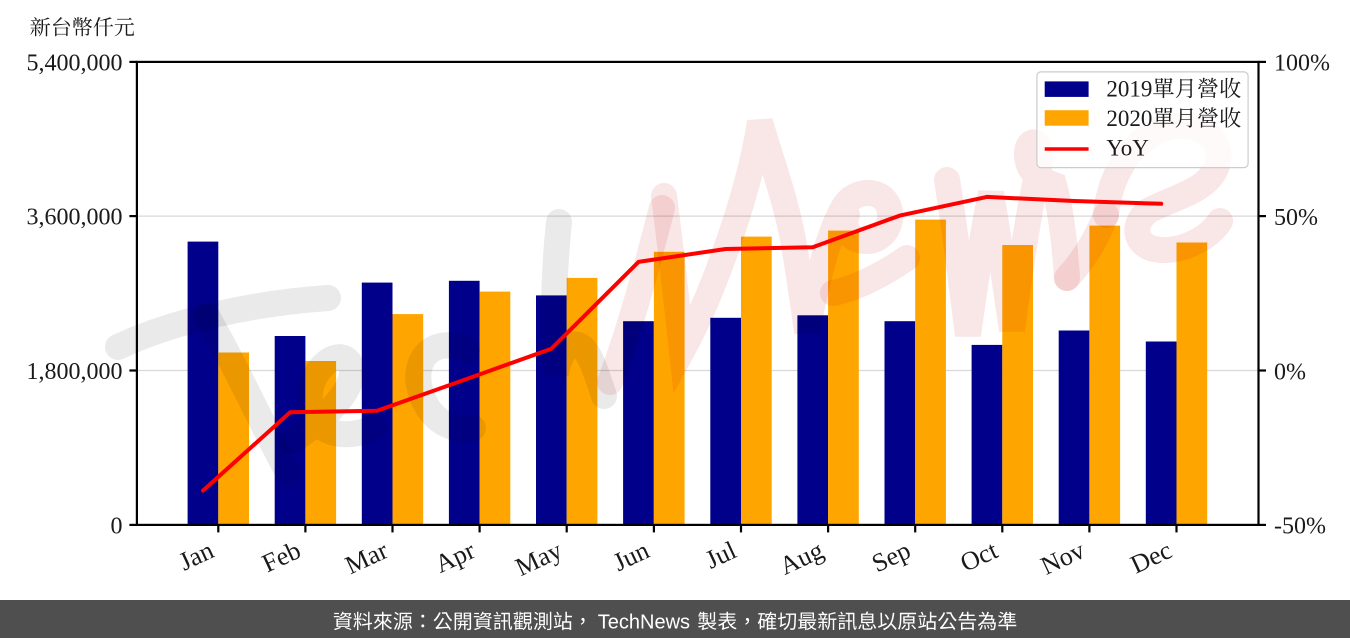  I want to click on svg-text: YoY, so click(1127, 147).